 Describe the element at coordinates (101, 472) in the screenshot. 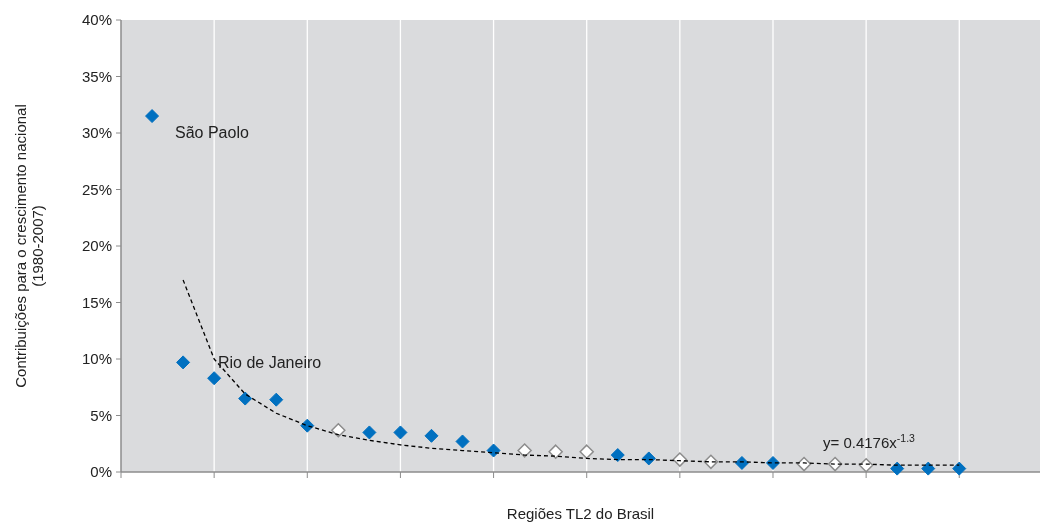

I see `y-tick-label: 0%` at that location.